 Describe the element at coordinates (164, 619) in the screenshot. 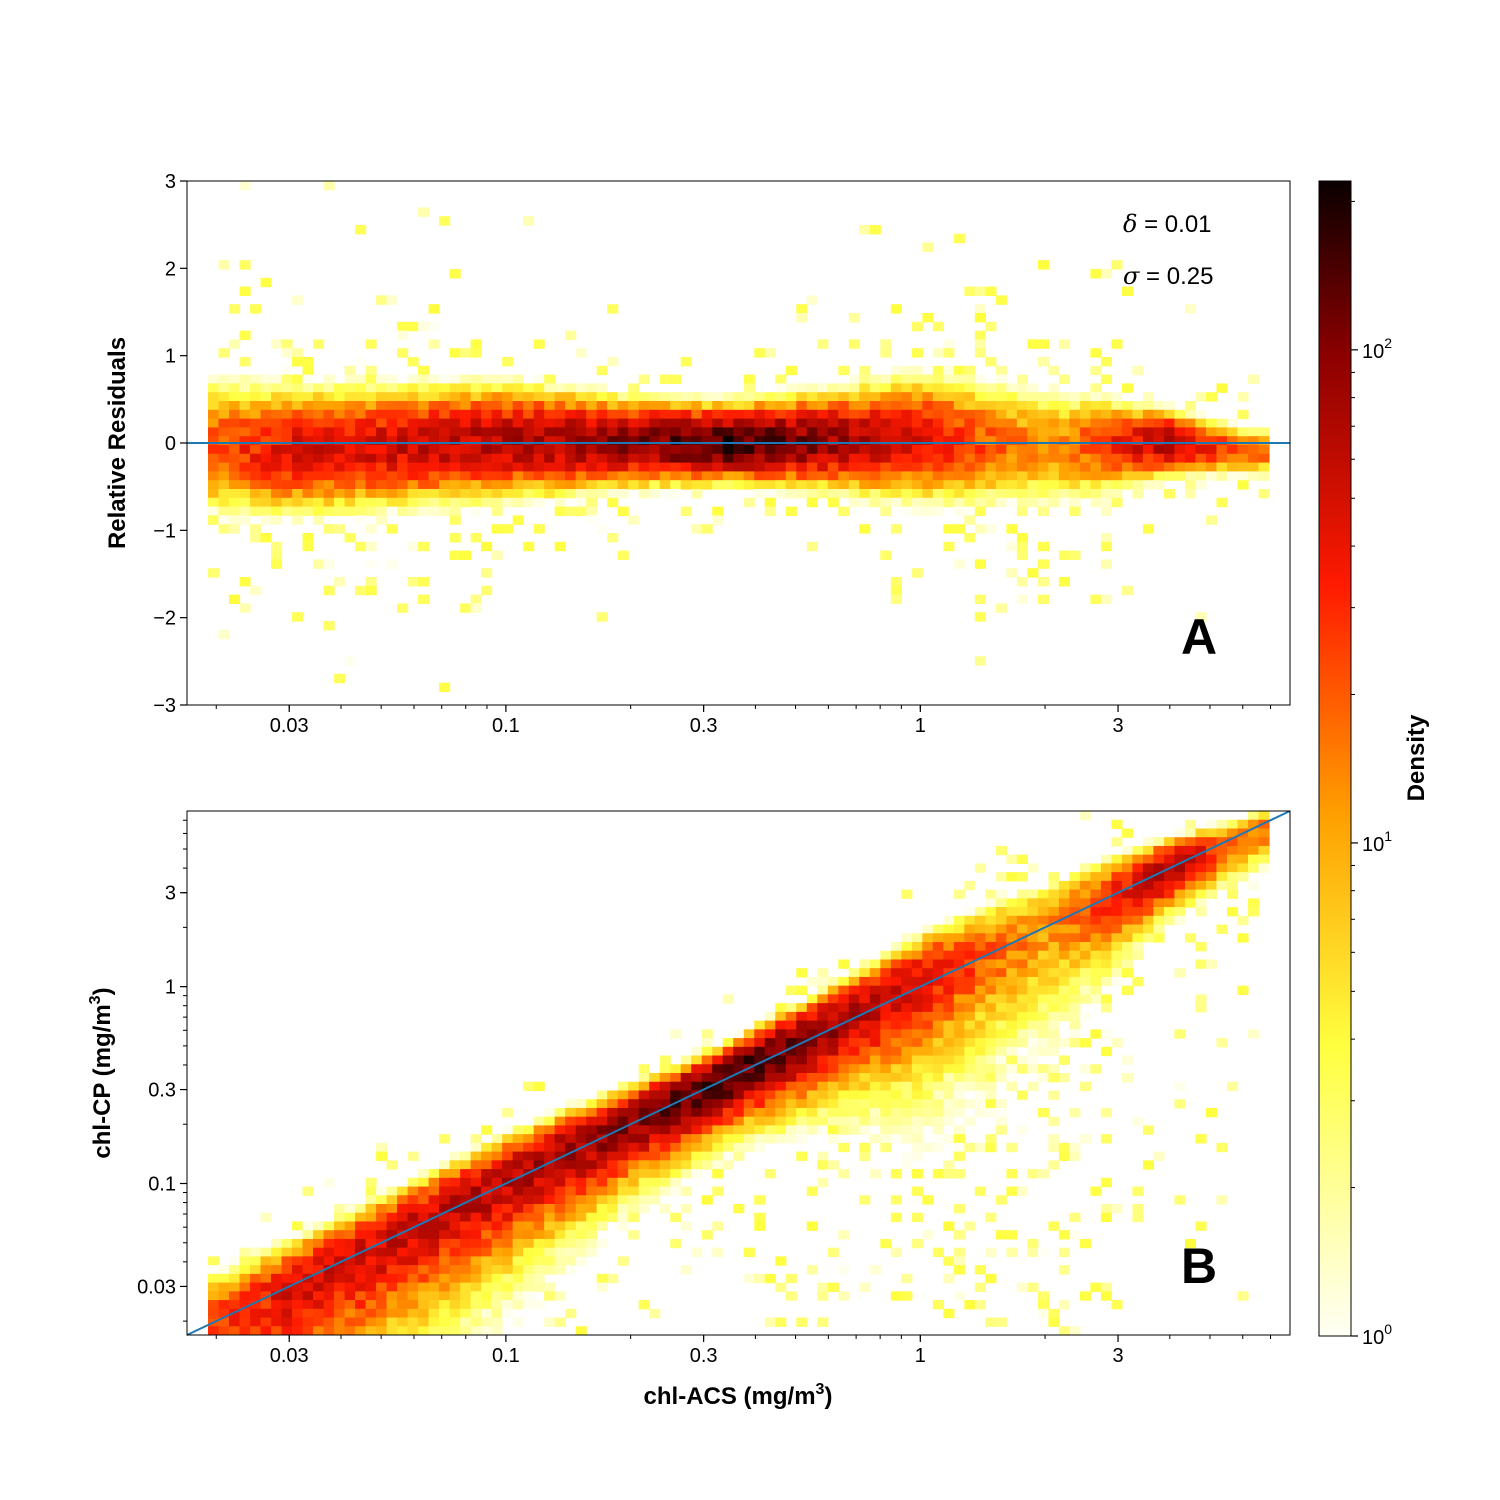

I see `y-tick-label: −2` at that location.